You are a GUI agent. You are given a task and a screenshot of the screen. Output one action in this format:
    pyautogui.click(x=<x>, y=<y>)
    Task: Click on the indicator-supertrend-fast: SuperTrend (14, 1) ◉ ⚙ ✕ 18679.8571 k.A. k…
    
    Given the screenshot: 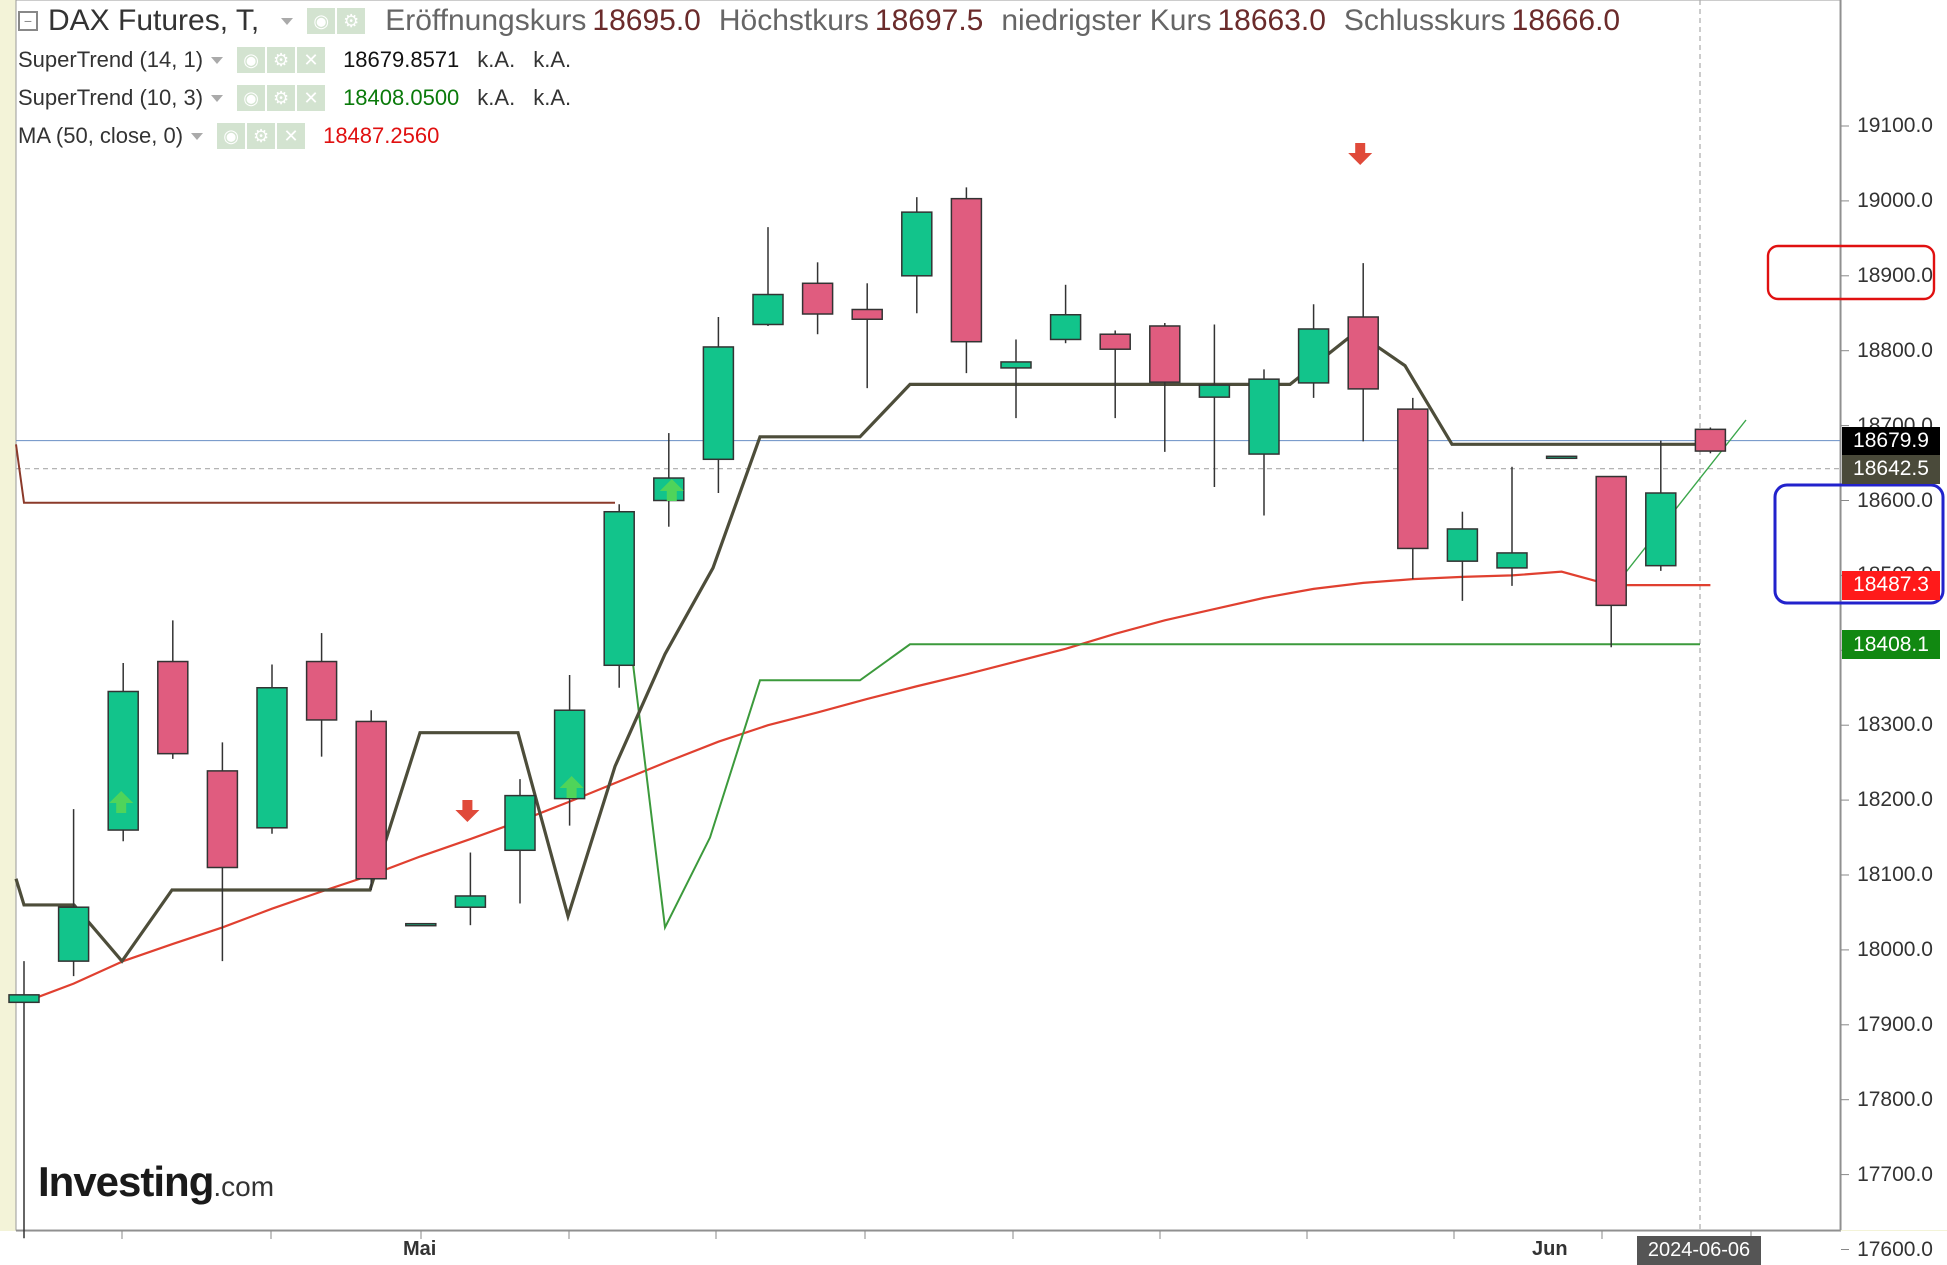 What is the action you would take?
    pyautogui.click(x=294, y=60)
    